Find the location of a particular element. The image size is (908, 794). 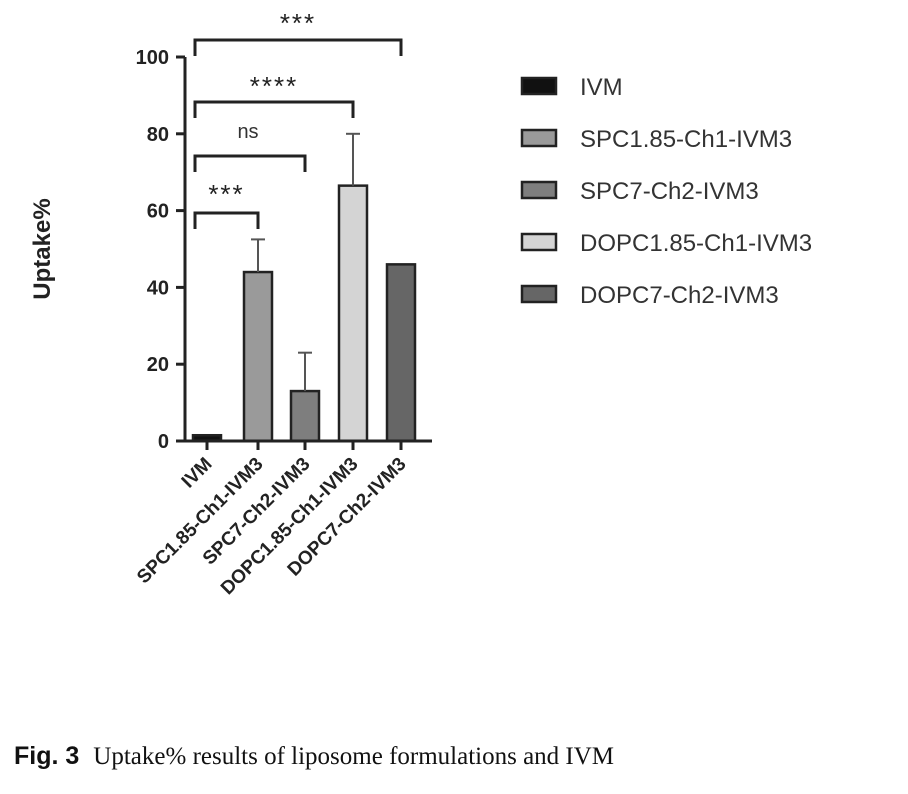

bars is located at coordinates (304, 287).